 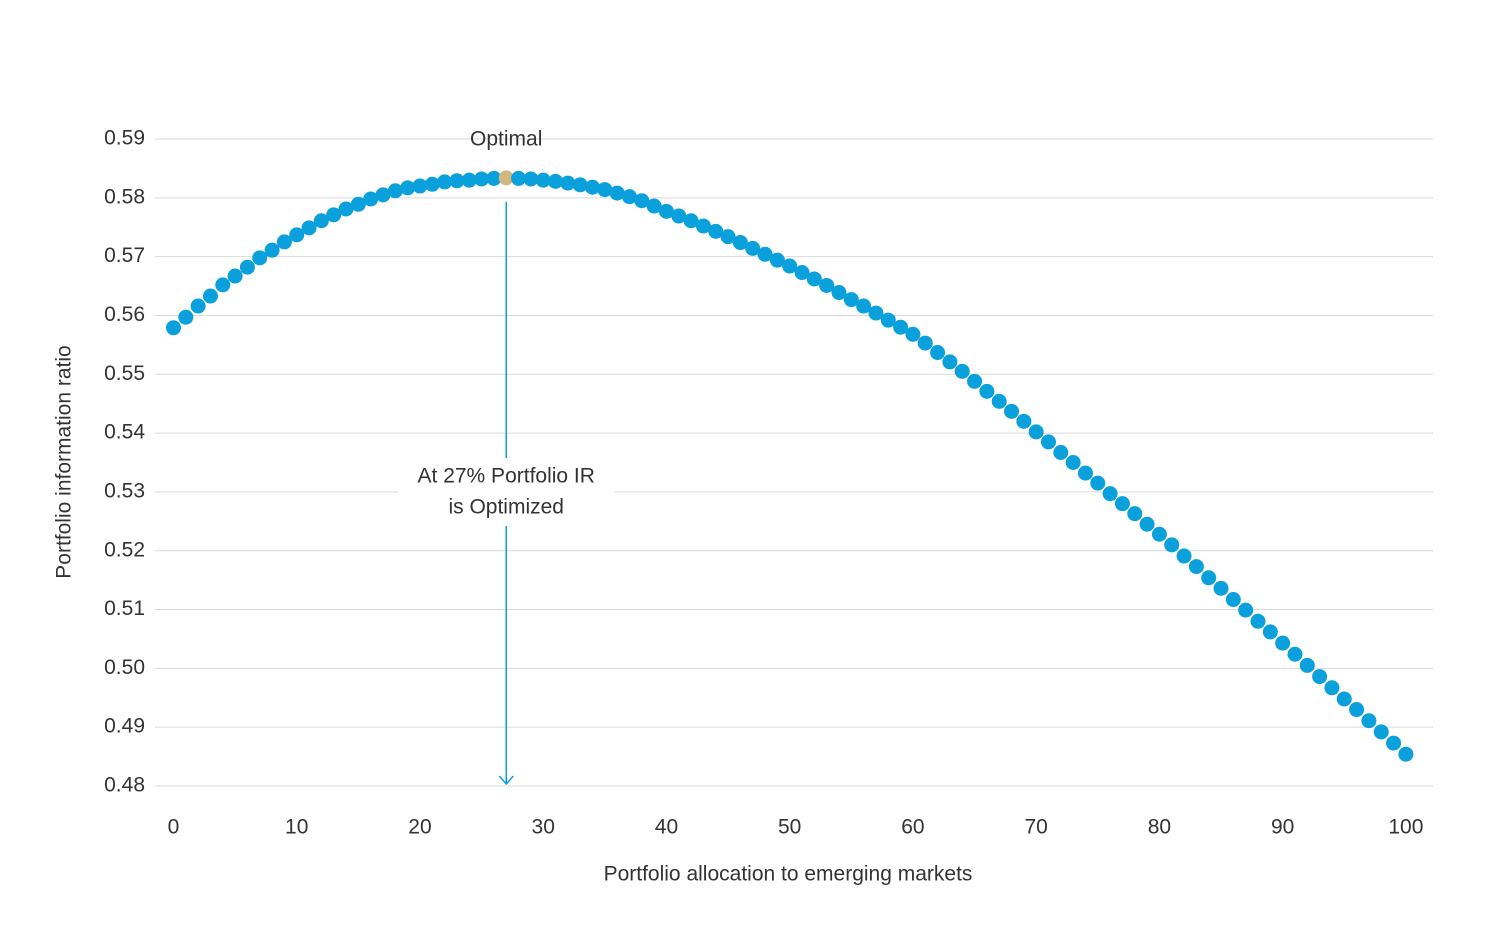 What do you see at coordinates (1282, 827) in the screenshot?
I see `x-tick-label: 90` at bounding box center [1282, 827].